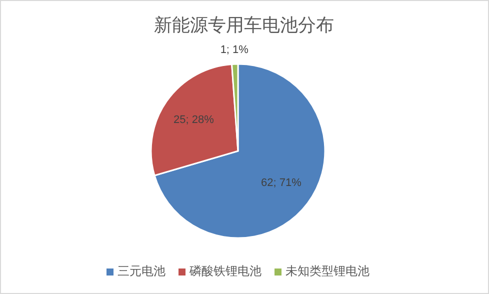 Image resolution: width=489 pixels, height=294 pixels. I want to click on data-label: 62; 71%, so click(281, 183).